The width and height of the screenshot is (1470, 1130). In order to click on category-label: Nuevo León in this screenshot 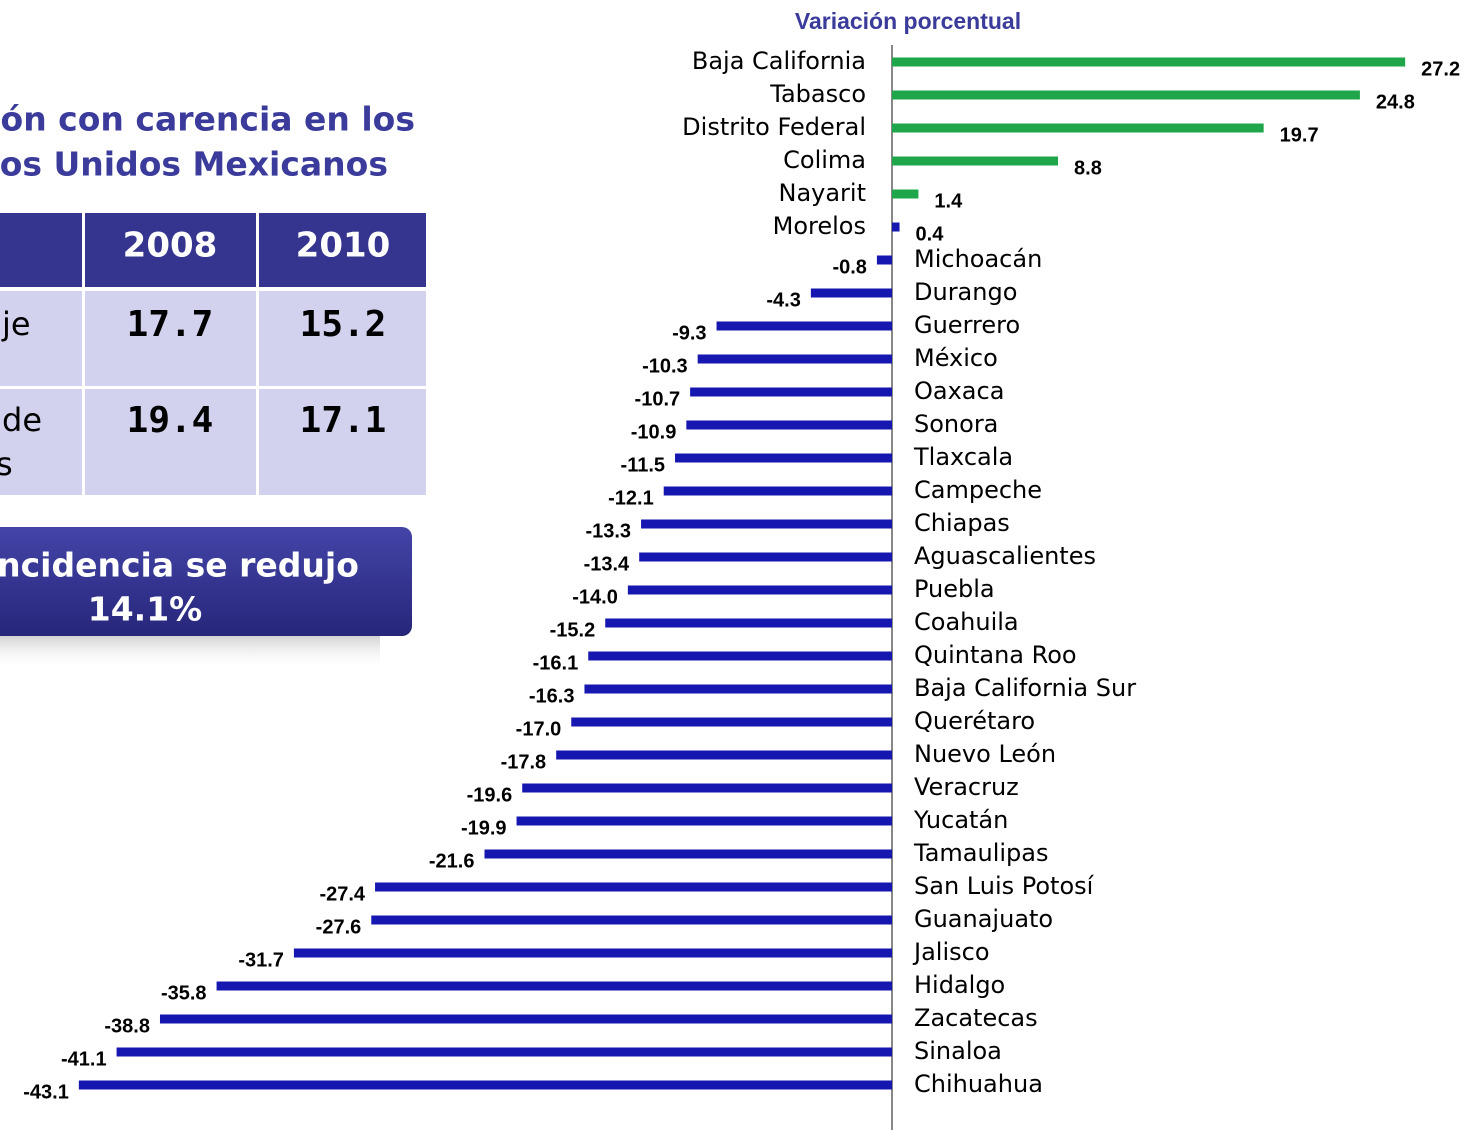, I will do `click(985, 754)`.